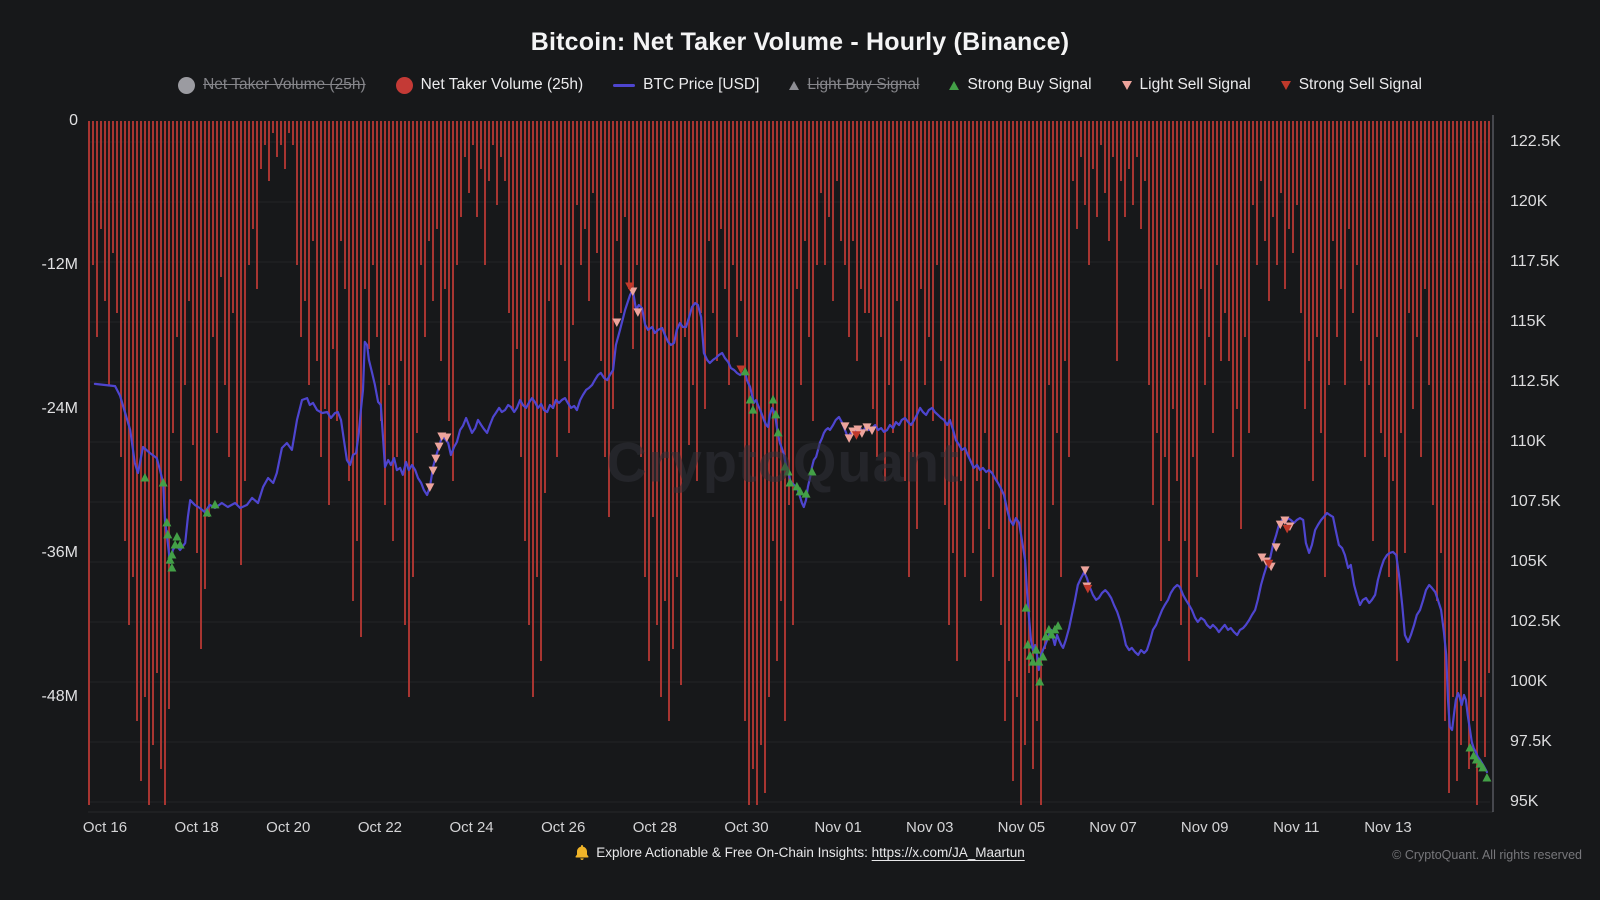 The image size is (1600, 900). What do you see at coordinates (686, 85) in the screenshot?
I see `legend-item-btc-price-usd-: BTC Price [USD]` at bounding box center [686, 85].